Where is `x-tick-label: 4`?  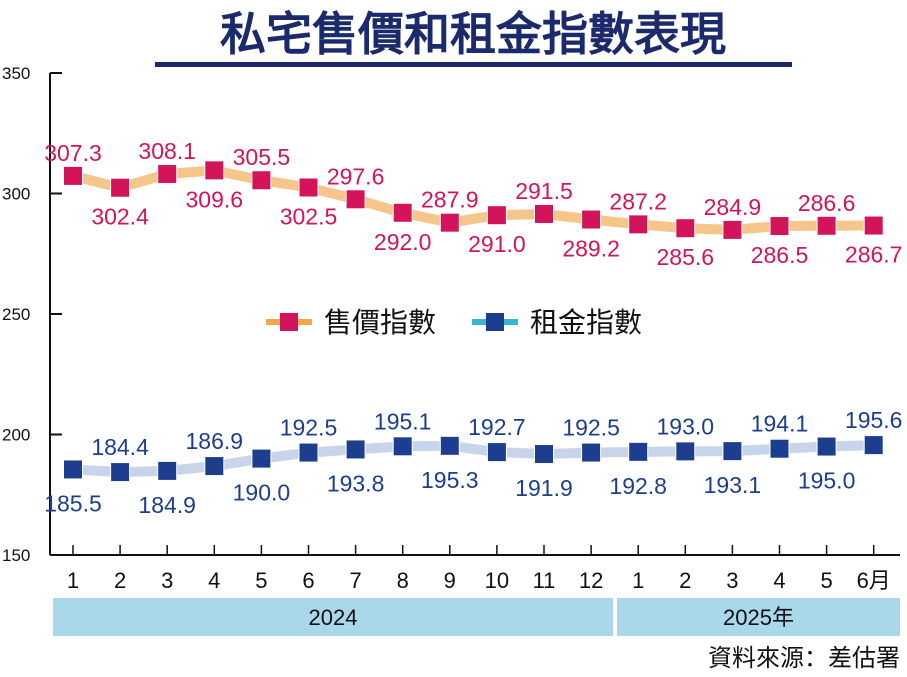 x-tick-label: 4 is located at coordinates (779, 580).